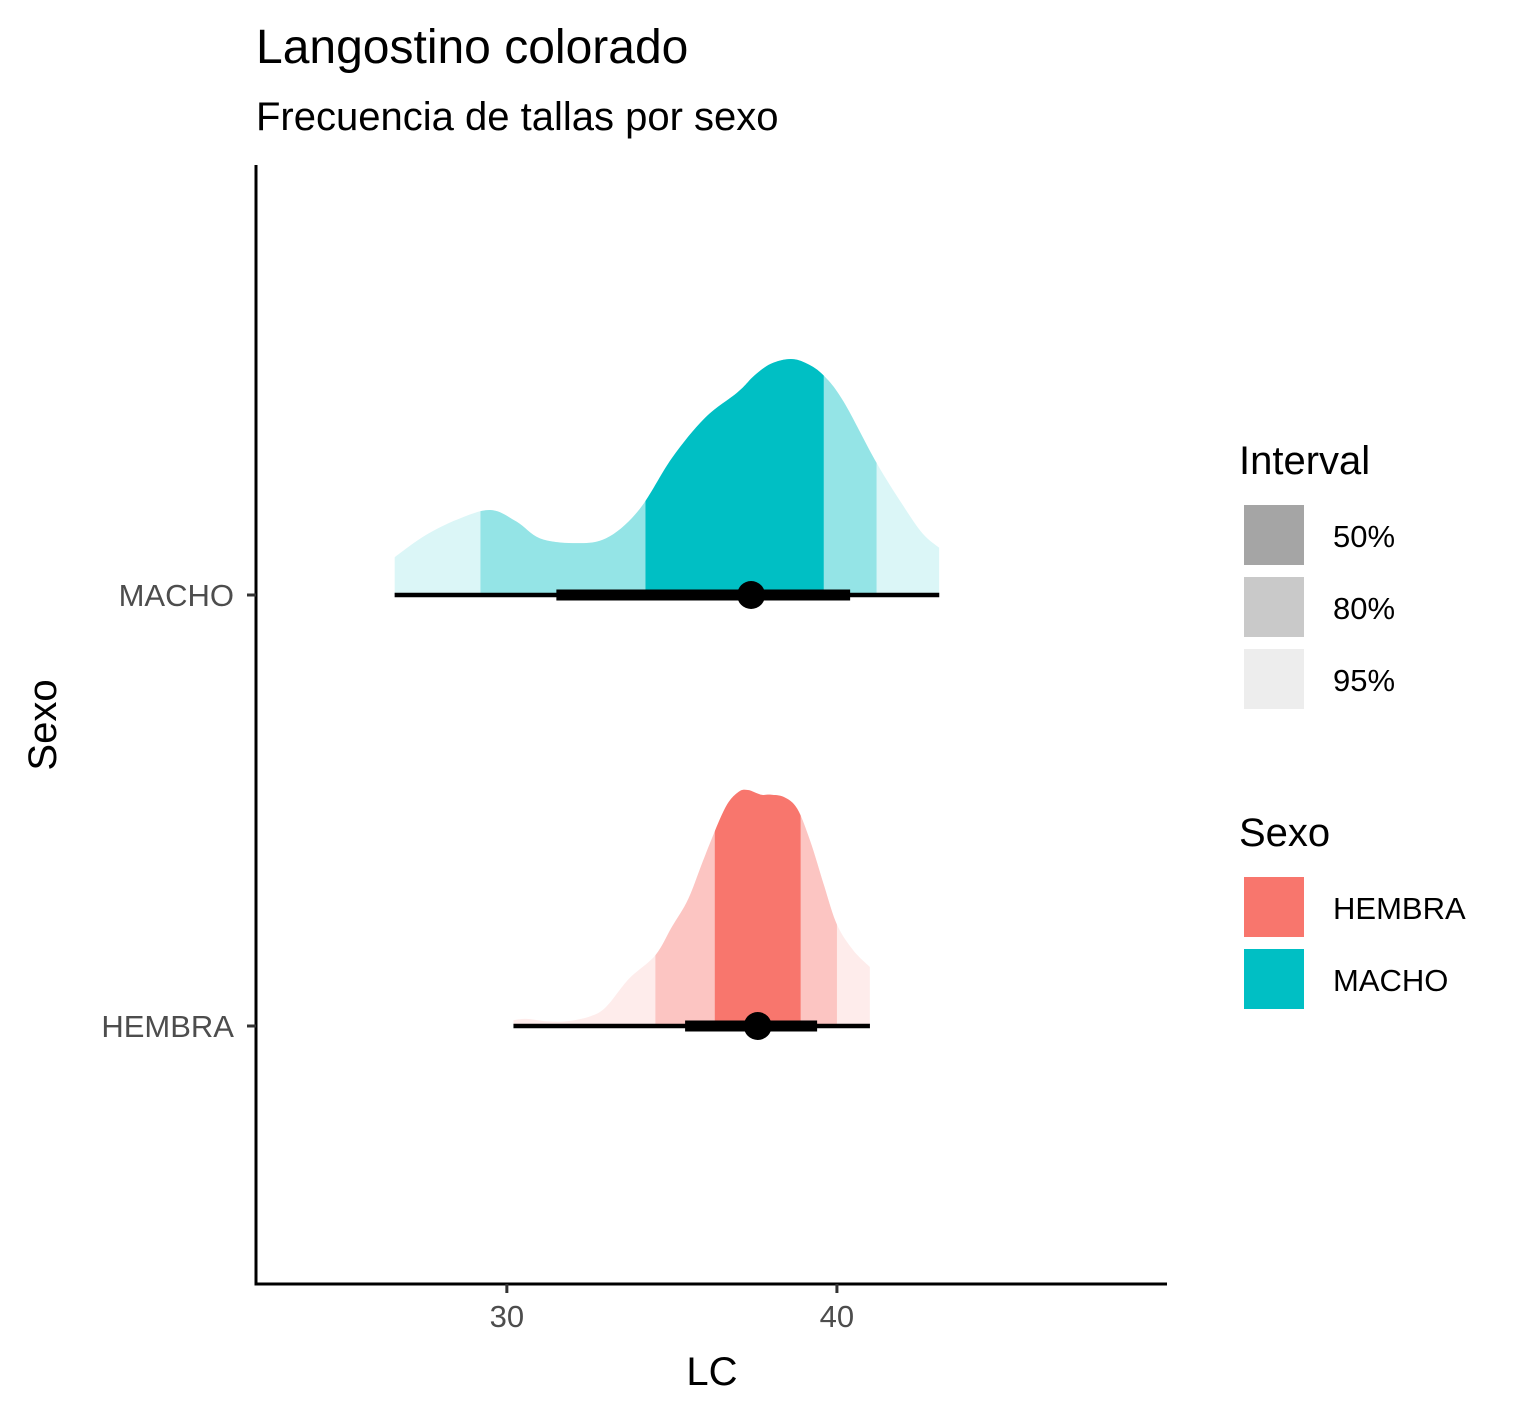 This screenshot has height=1417, width=1535. Describe the element at coordinates (1284, 833) in the screenshot. I see `legend-title: Sexo` at that location.